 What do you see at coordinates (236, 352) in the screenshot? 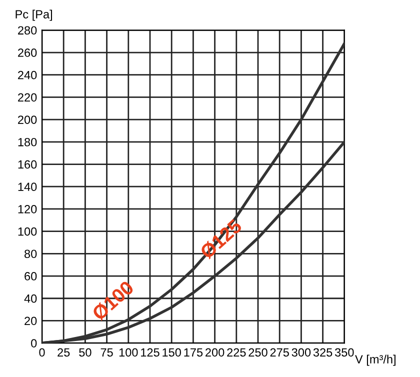
I see `x-tick-label: 225` at bounding box center [236, 352].